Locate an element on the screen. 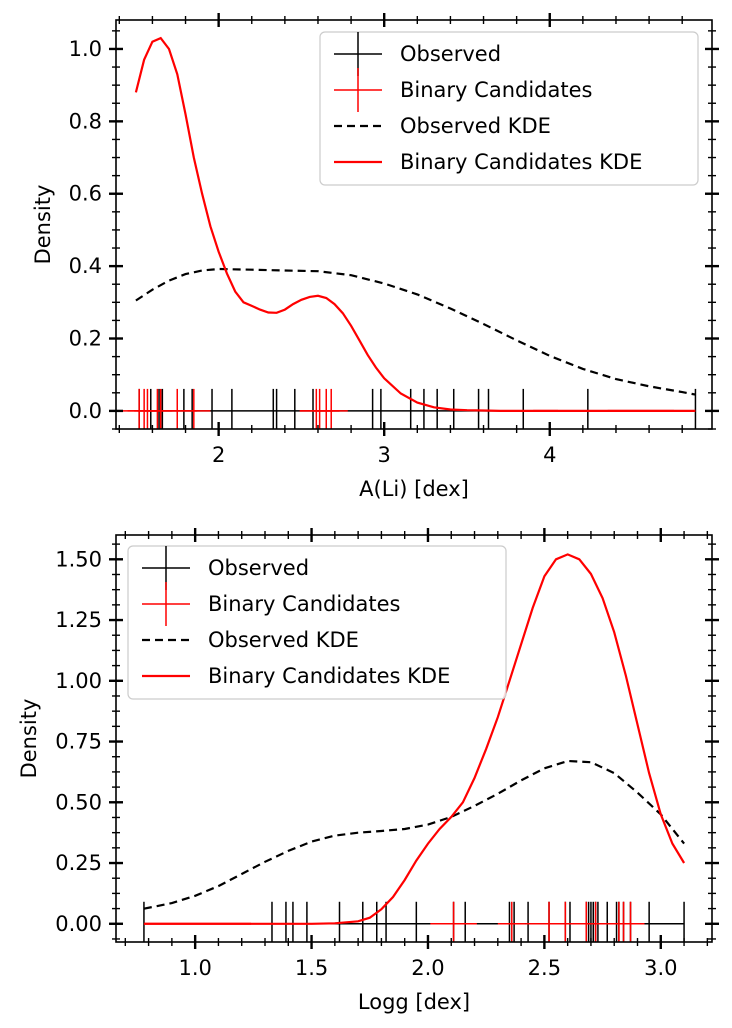 The height and width of the screenshot is (1028, 732). y-tick-label: 0.25 is located at coordinates (78, 863).